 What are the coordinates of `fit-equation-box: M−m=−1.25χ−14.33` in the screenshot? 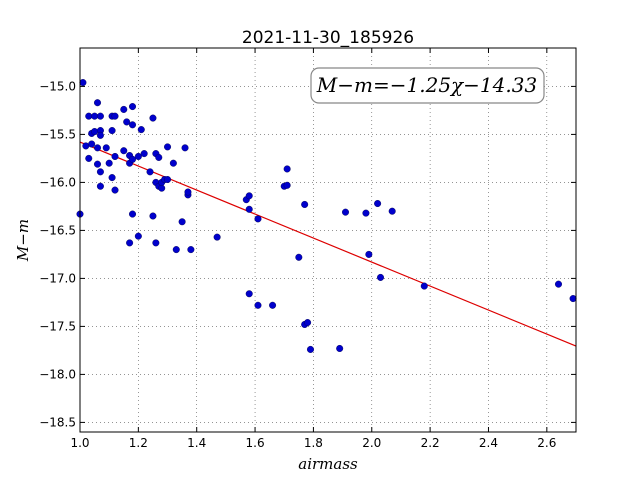 It's located at (427, 85).